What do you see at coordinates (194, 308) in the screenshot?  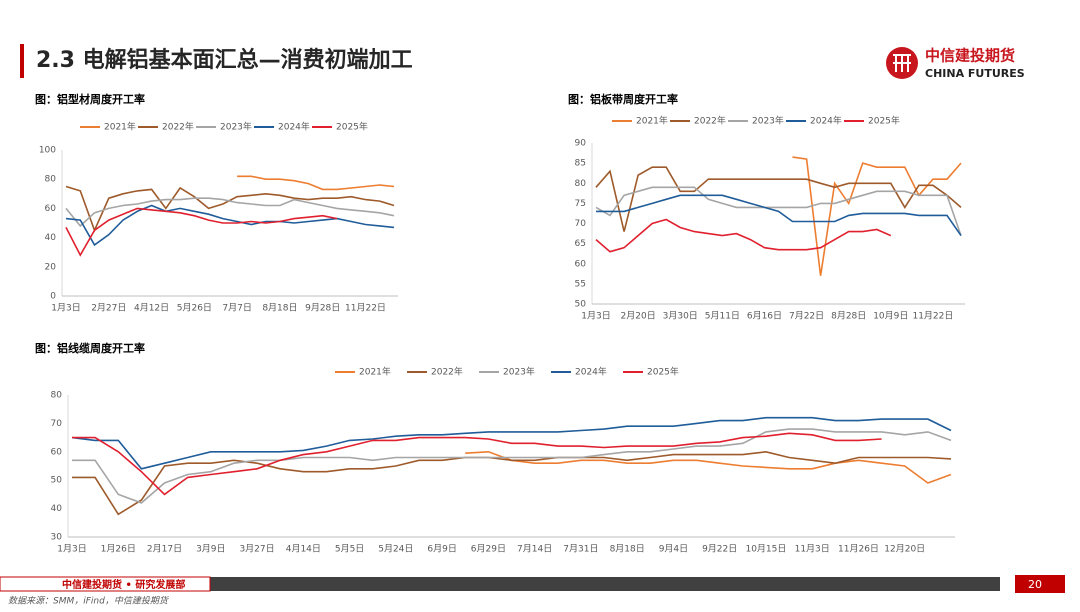 I see `x-tick-label: 5月26日` at bounding box center [194, 308].